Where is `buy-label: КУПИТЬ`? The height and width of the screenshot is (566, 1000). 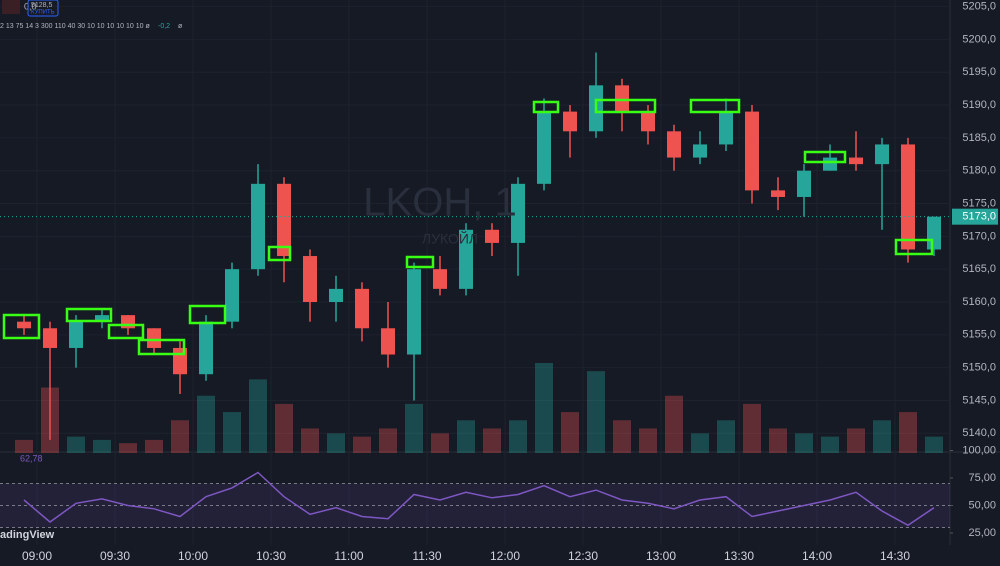 buy-label: КУПИТЬ is located at coordinates (43, 13).